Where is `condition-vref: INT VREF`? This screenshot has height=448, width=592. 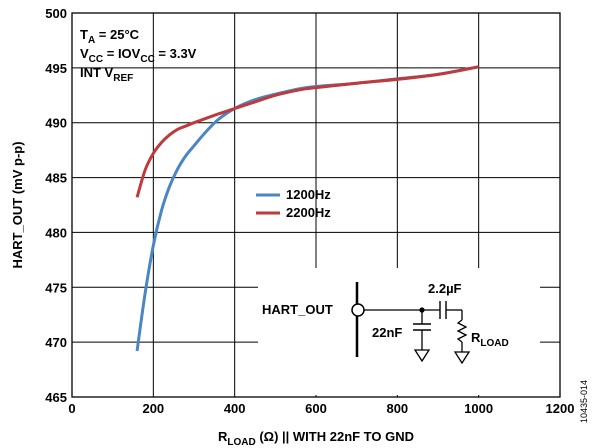 condition-vref: INT VREF is located at coordinates (106, 74).